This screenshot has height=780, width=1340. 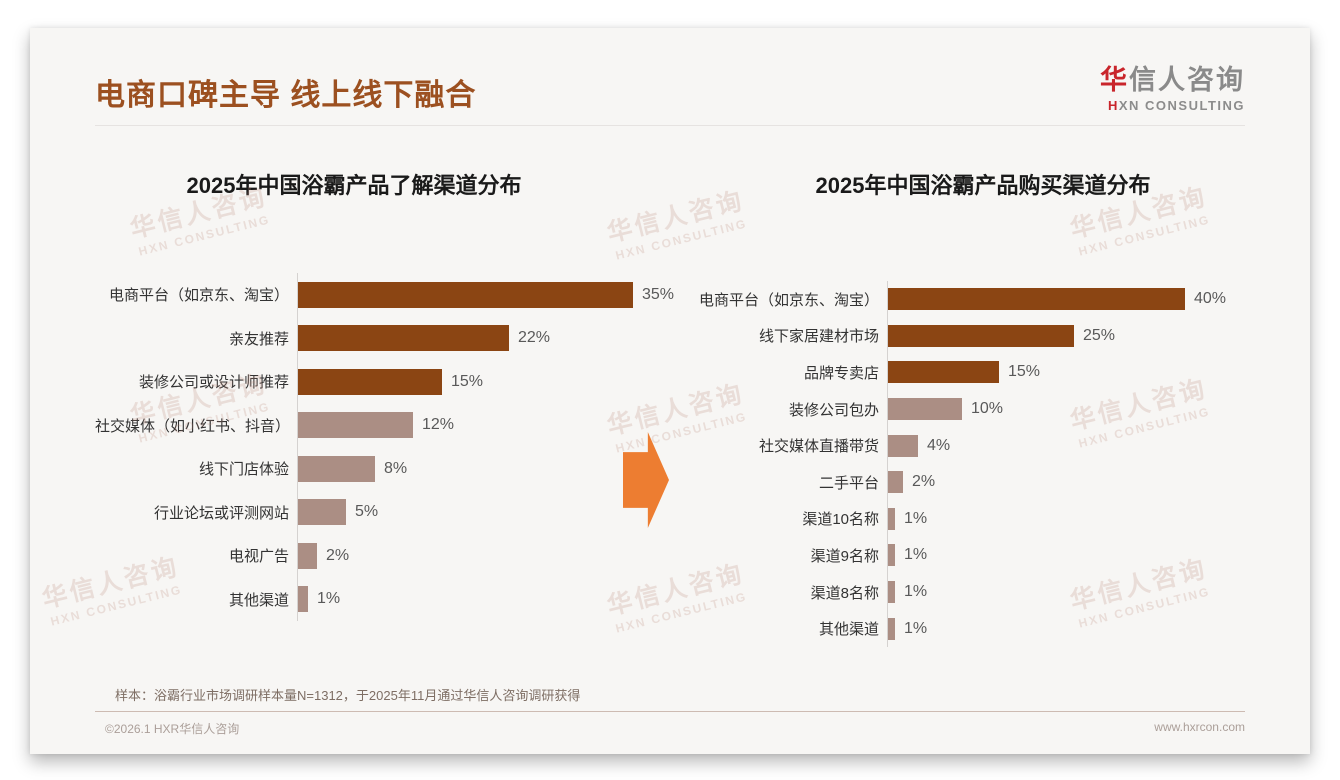 What do you see at coordinates (172, 729) in the screenshot?
I see `footer-copyright: ©2026.1 HXR华信人咨询` at bounding box center [172, 729].